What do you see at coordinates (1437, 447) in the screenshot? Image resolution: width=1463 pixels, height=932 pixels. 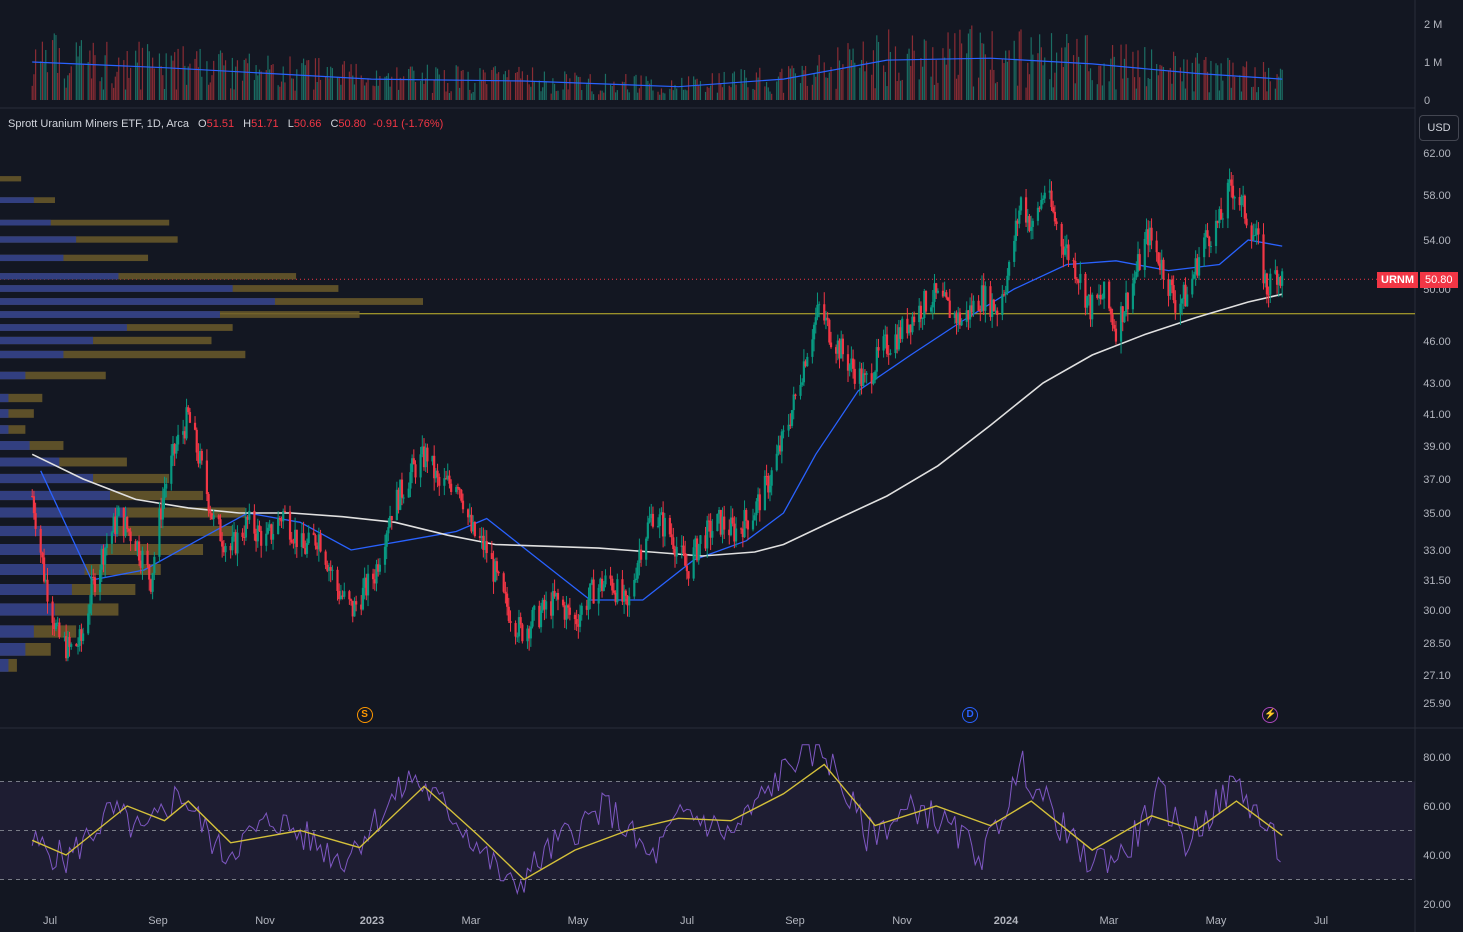 I see `price-tick-label: 39.00` at bounding box center [1437, 447].